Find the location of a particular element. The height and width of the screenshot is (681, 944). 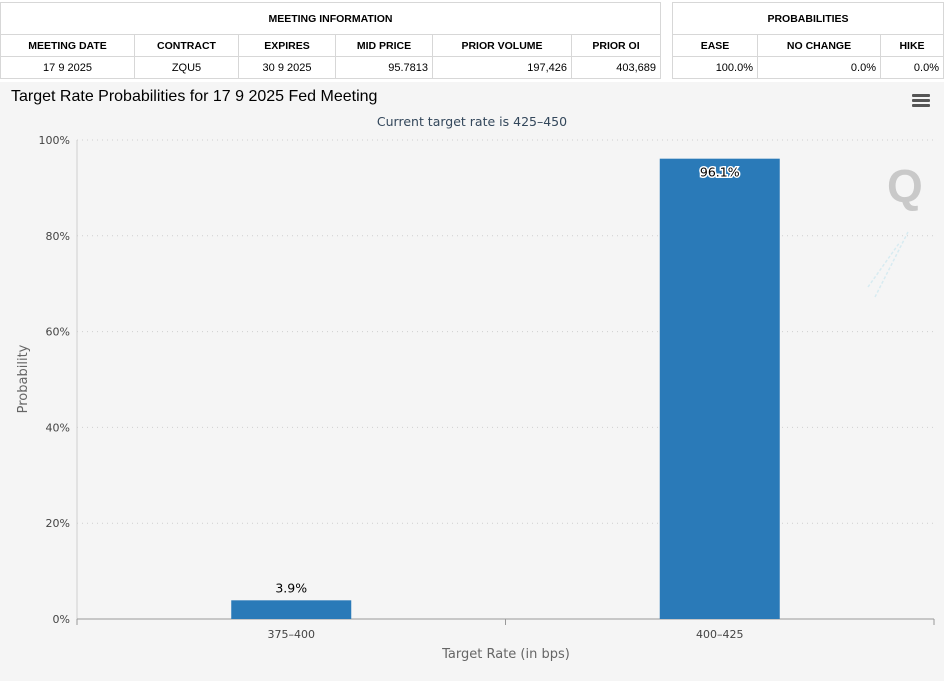

column-header: MEETING DATE is located at coordinates (67, 45).